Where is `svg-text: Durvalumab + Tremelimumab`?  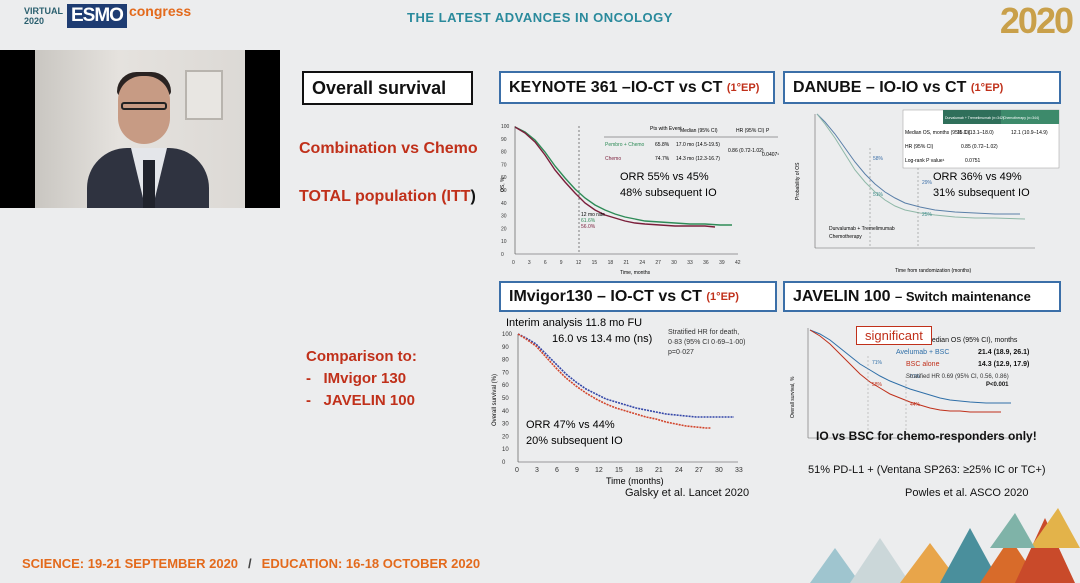 svg-text: Durvalumab + Tremelimumab is located at coordinates (862, 229).